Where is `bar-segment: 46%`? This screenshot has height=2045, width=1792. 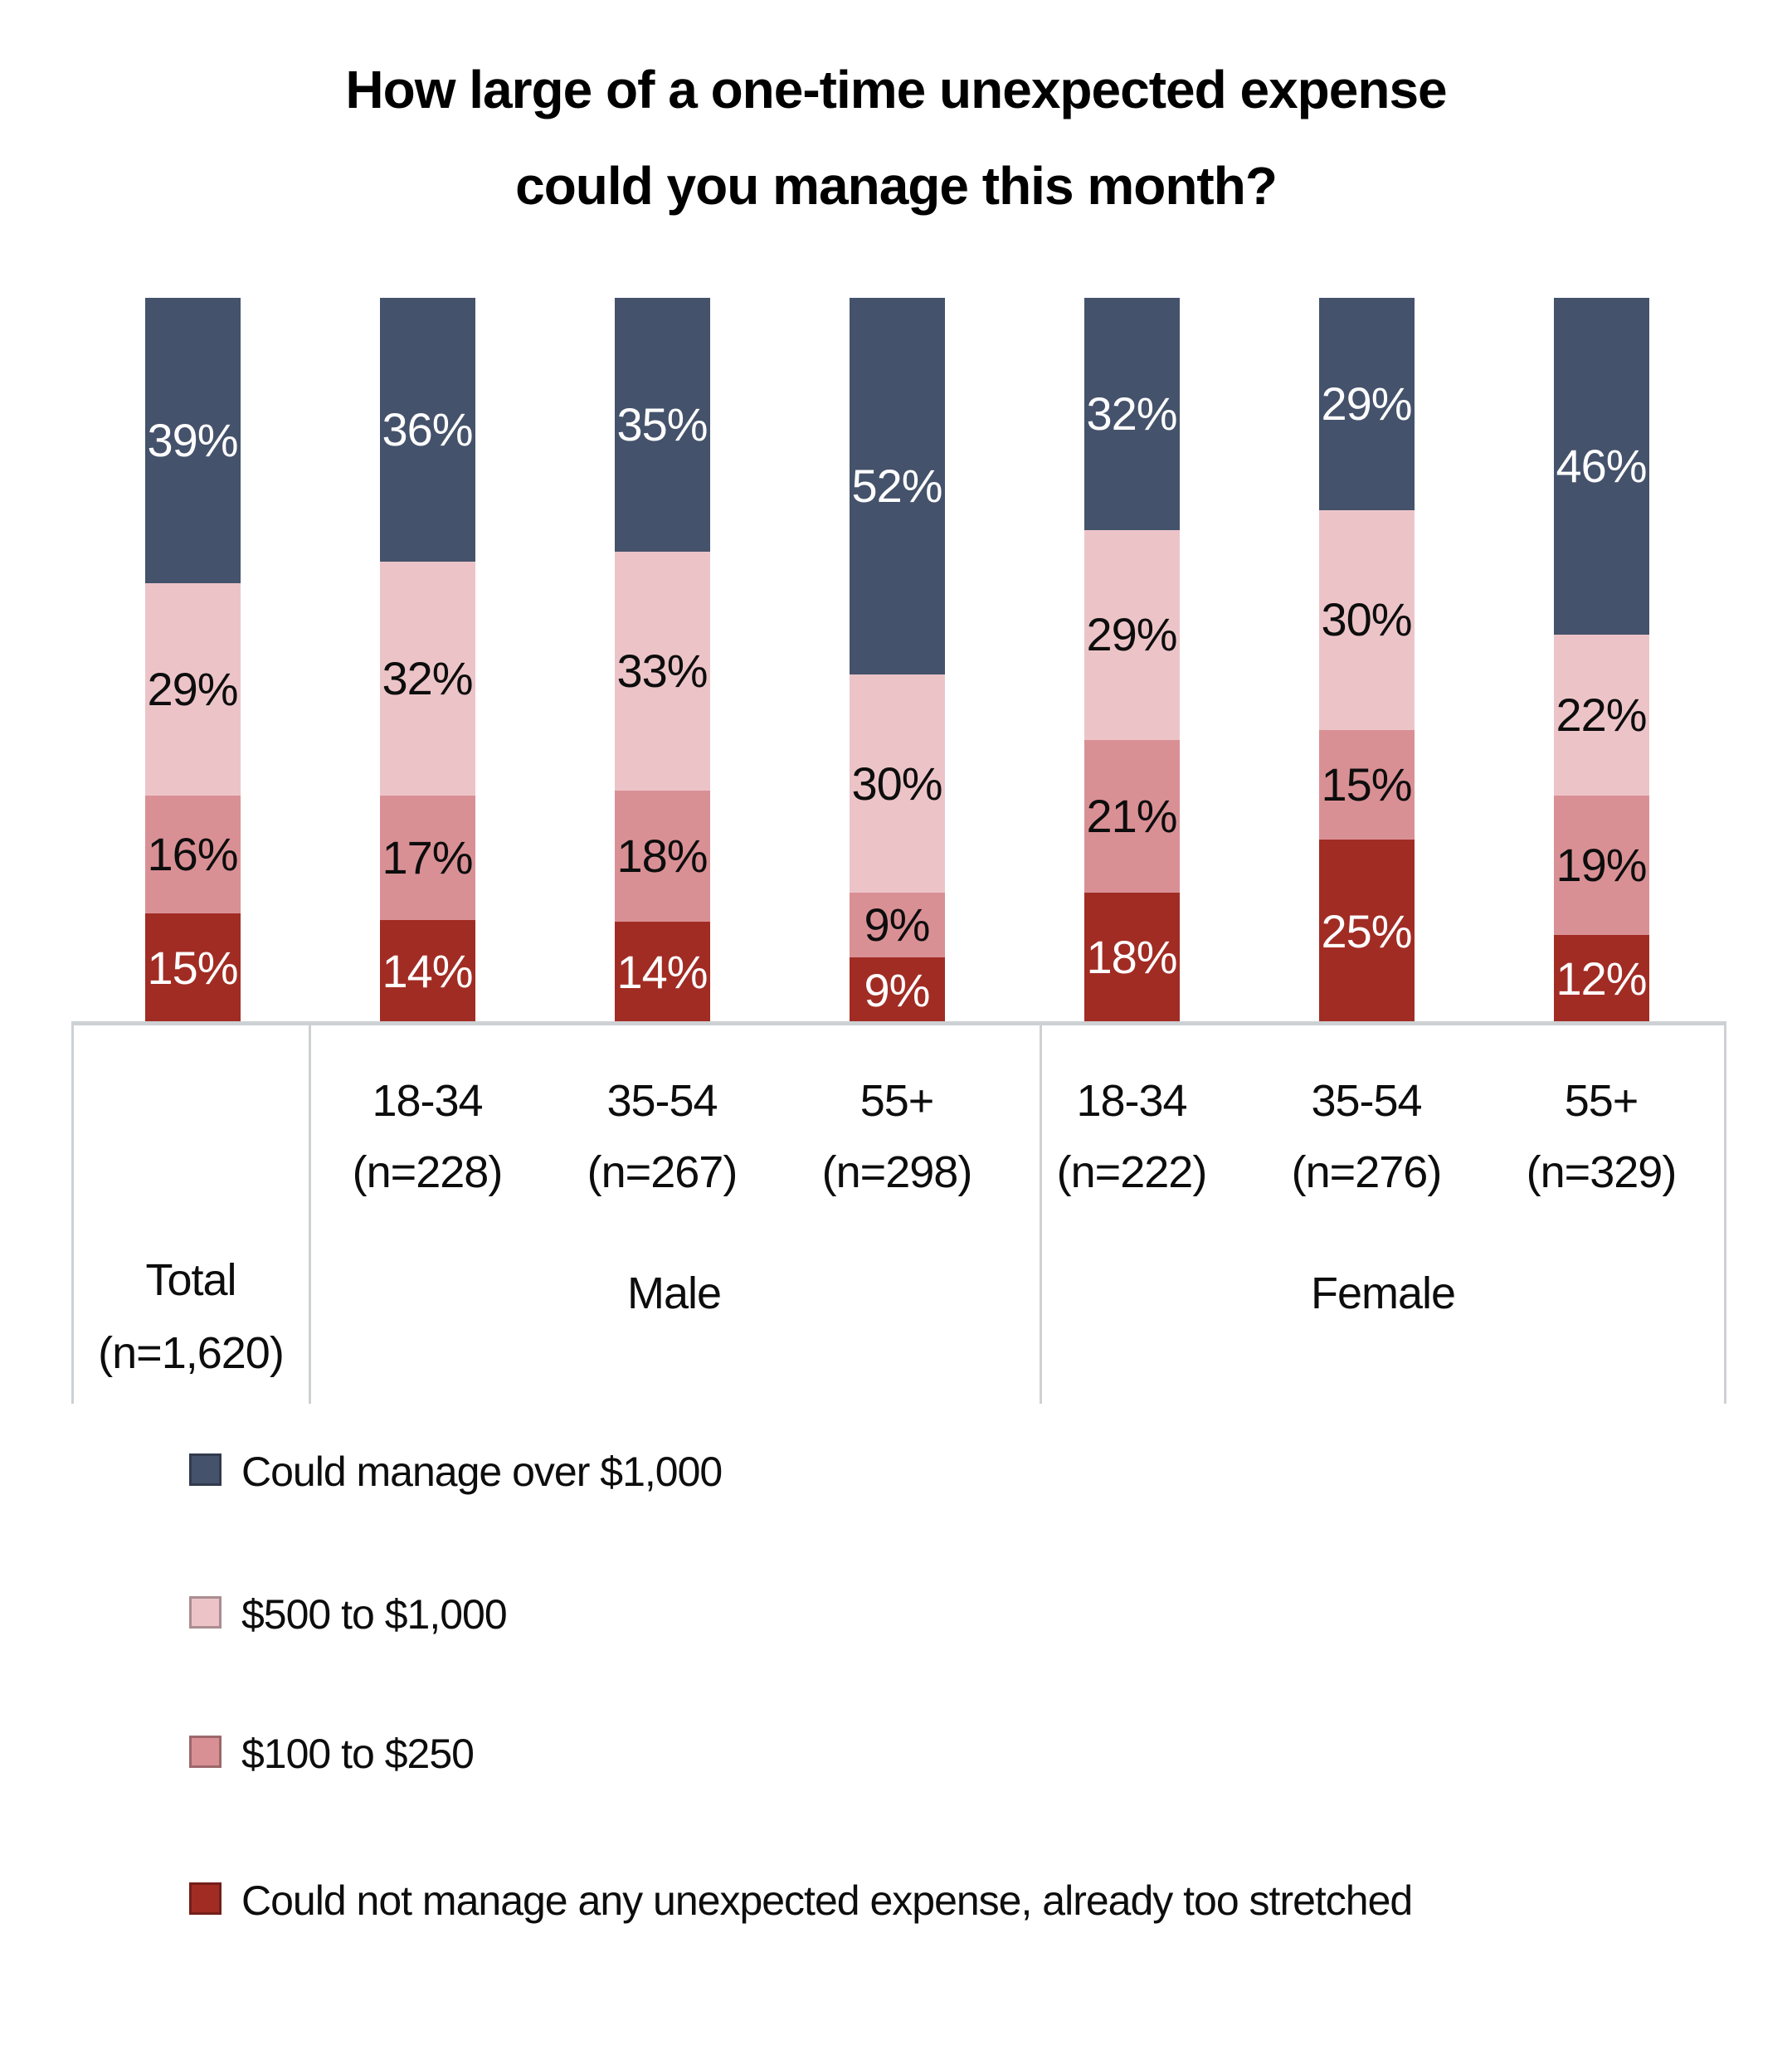
bar-segment: 46% is located at coordinates (1601, 467).